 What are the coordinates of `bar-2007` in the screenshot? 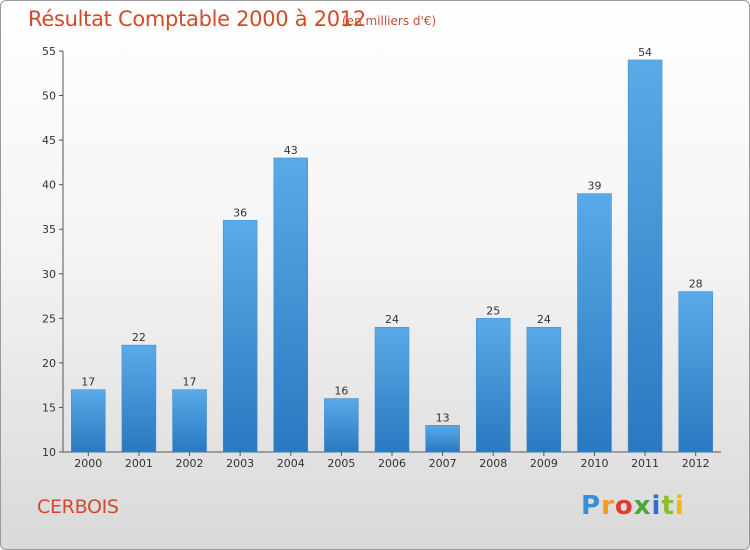 It's located at (442, 439).